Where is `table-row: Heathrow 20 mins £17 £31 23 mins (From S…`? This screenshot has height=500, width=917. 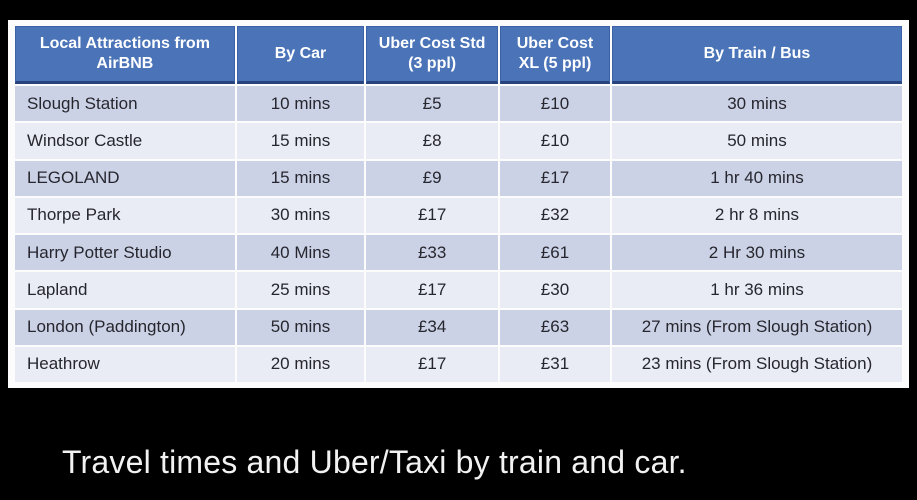 table-row: Heathrow 20 mins £17 £31 23 mins (From S… is located at coordinates (458, 364).